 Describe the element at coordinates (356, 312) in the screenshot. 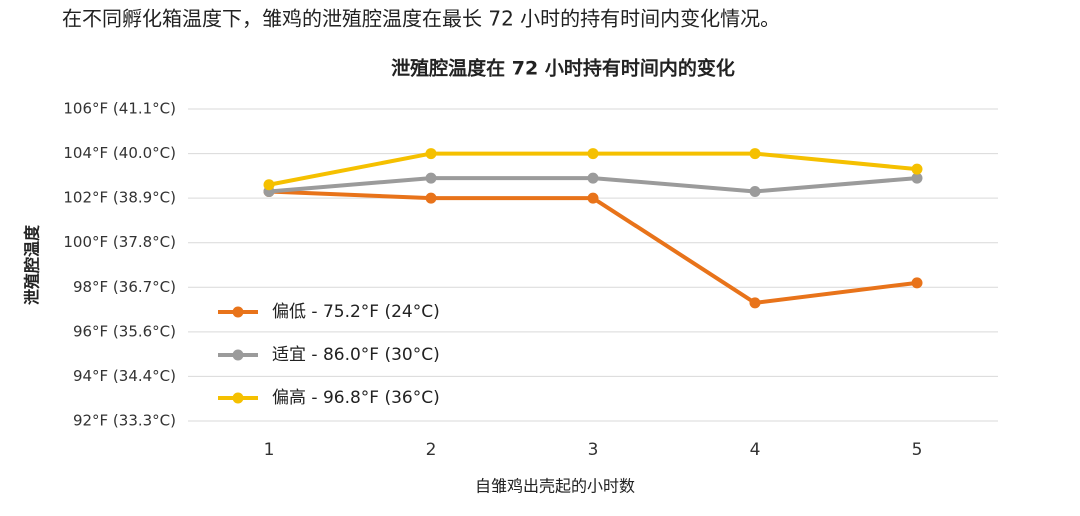

I see `legend-label: 偏低 - 75.2°F (24°C)` at that location.